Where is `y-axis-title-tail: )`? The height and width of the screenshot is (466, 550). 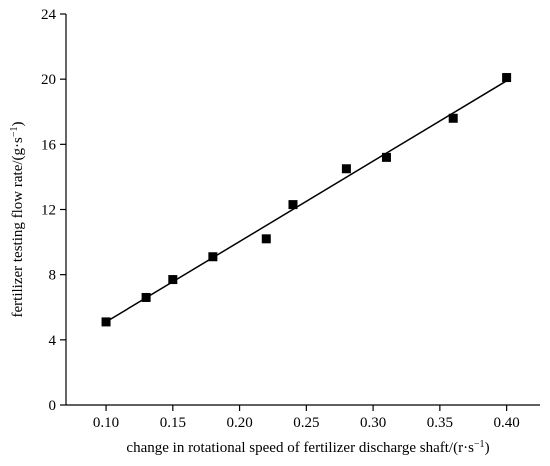 y-axis-title-tail: ) is located at coordinates (18, 124).